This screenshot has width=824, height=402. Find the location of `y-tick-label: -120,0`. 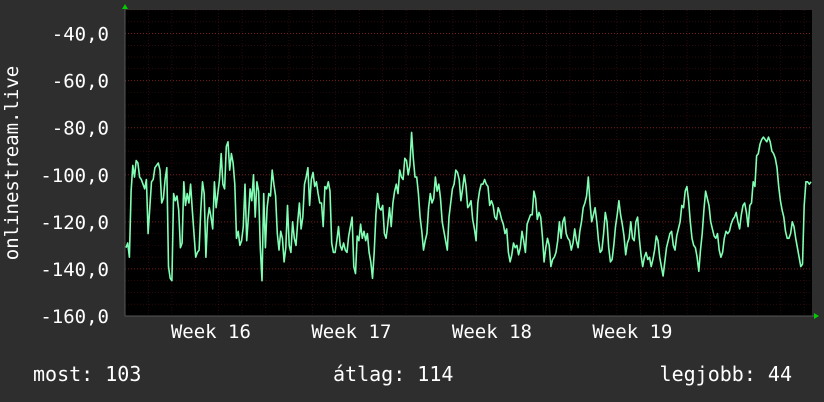

y-tick-label: -120,0 is located at coordinates (74, 223).